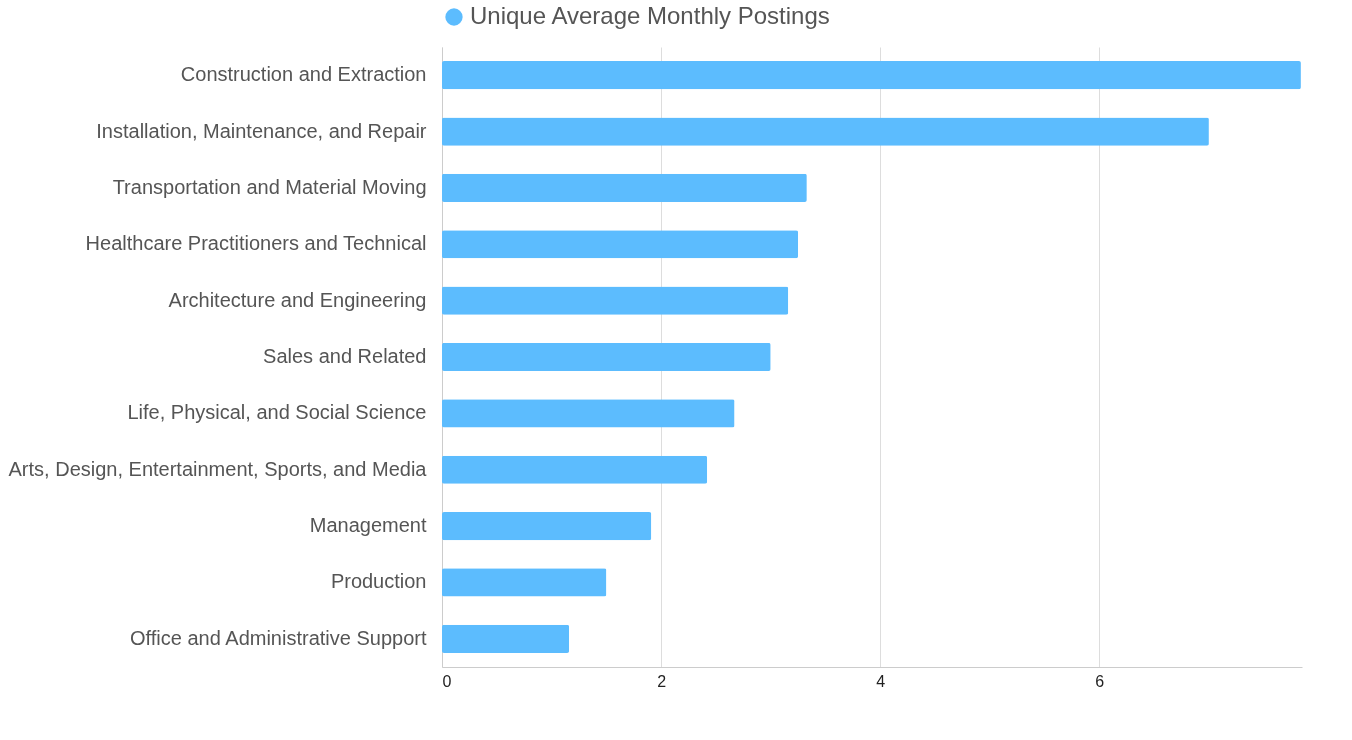  Describe the element at coordinates (881, 681) in the screenshot. I see `x-tick-label: 4` at that location.